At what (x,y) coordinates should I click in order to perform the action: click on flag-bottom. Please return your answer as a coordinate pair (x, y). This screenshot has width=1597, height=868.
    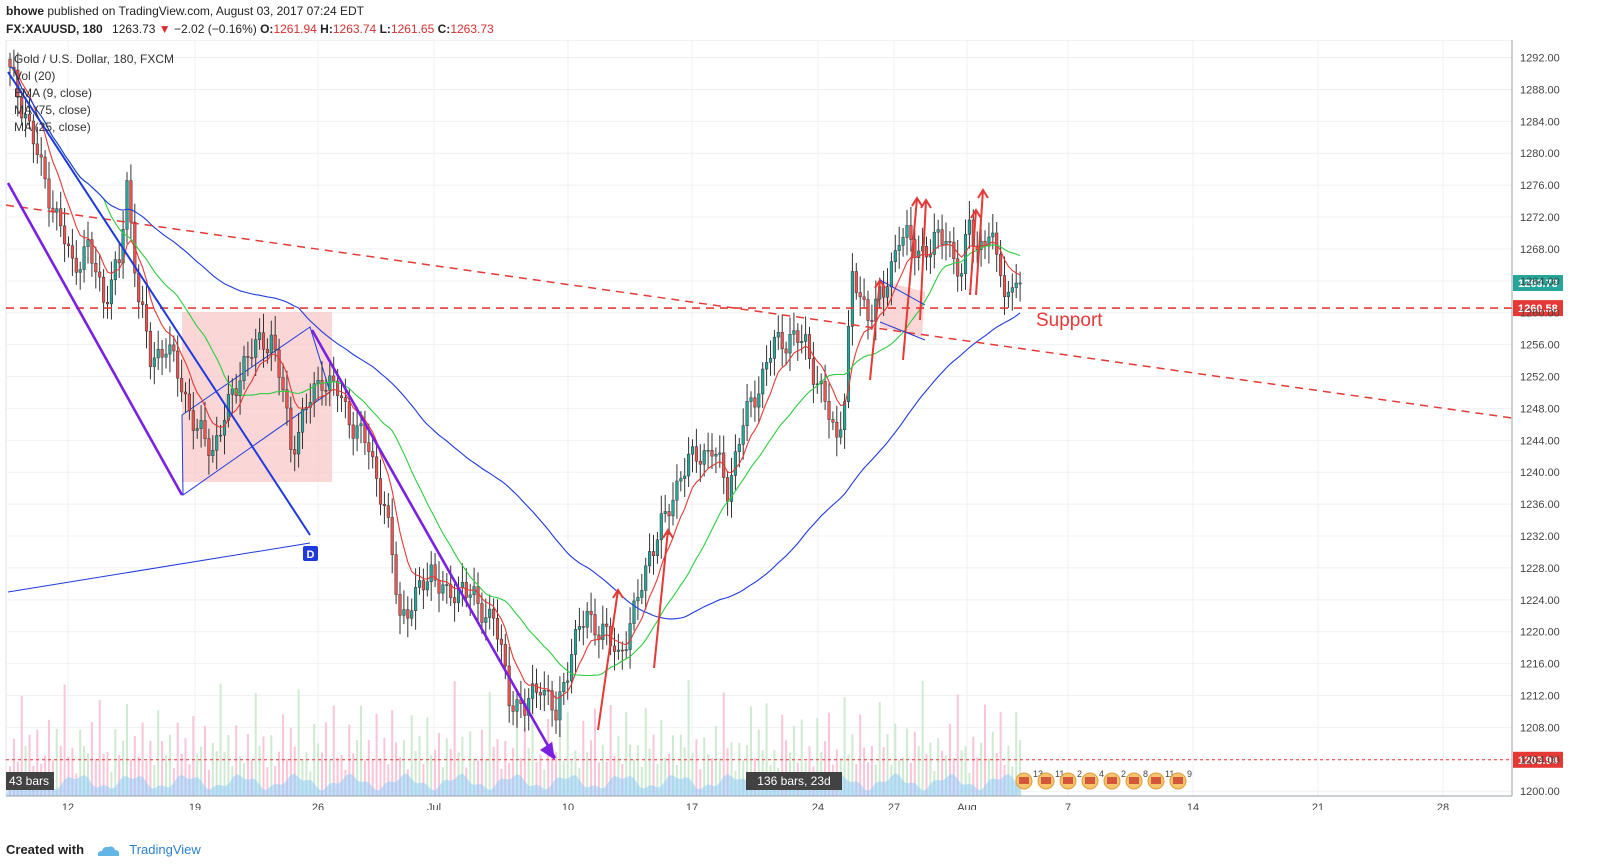
    Looking at the image, I should click on (902, 331).